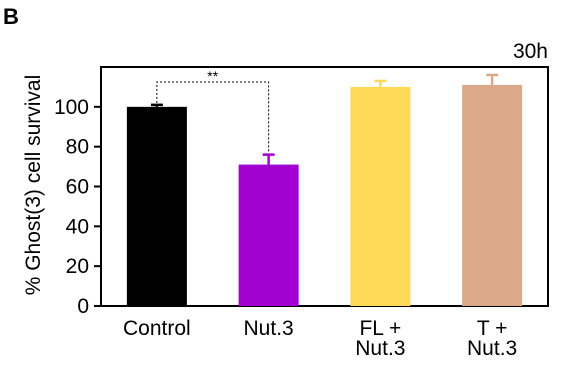  I want to click on panel-label: B, so click(11, 16).